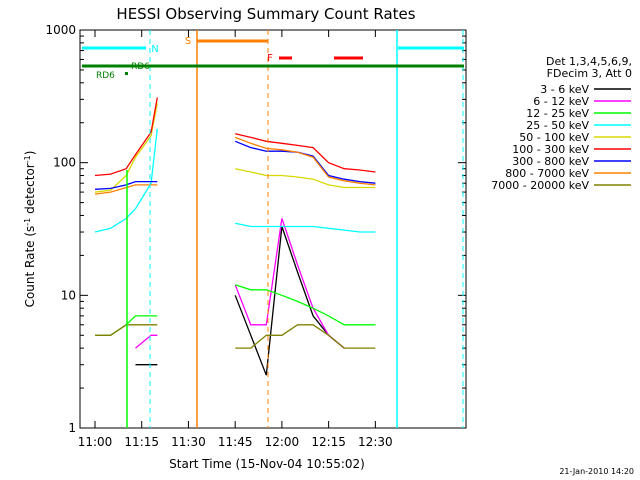  I want to click on footer-timestamp: 21-Jan-2010 14:20, so click(596, 471).